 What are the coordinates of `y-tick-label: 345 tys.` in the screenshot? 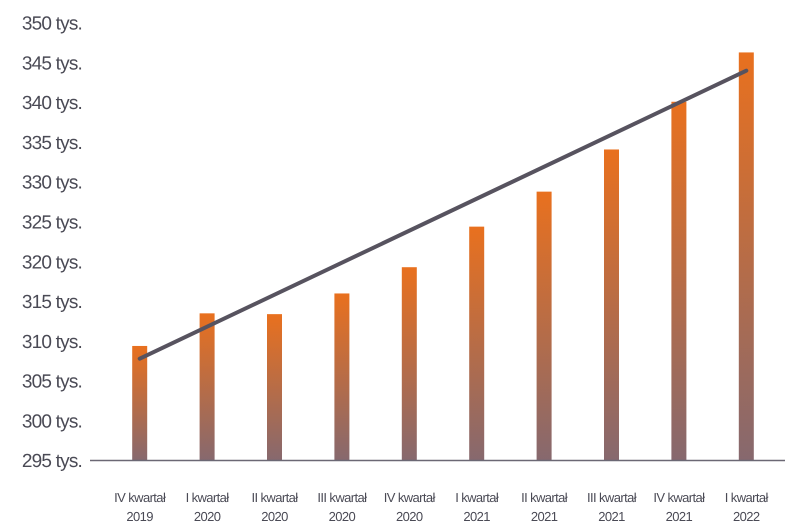 It's located at (52, 63).